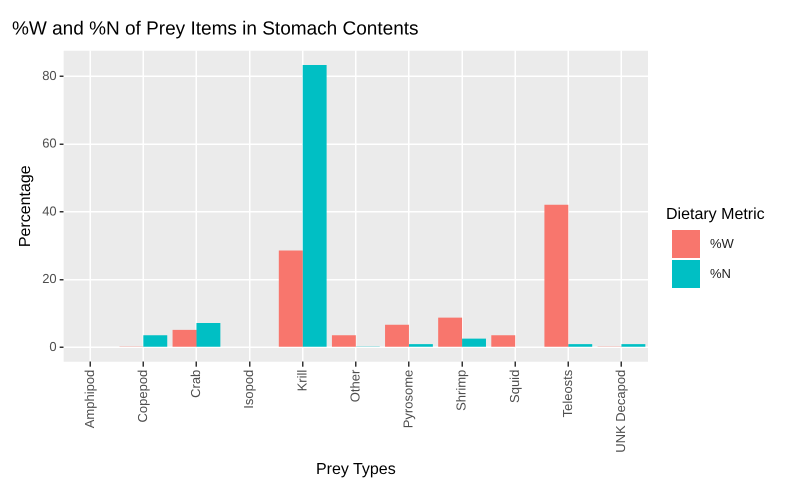  I want to click on y-tick-label: 0, so click(53, 346).